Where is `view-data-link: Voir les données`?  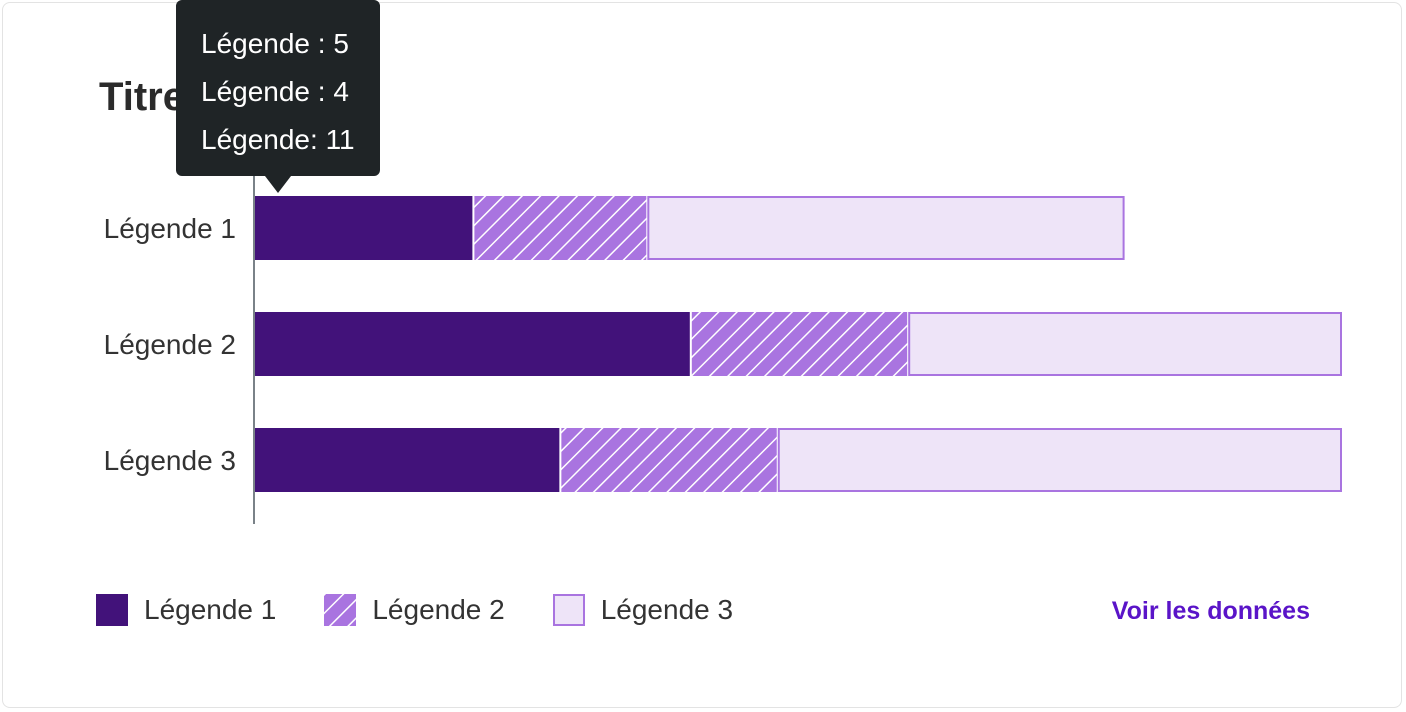 view-data-link: Voir les données is located at coordinates (1210, 611).